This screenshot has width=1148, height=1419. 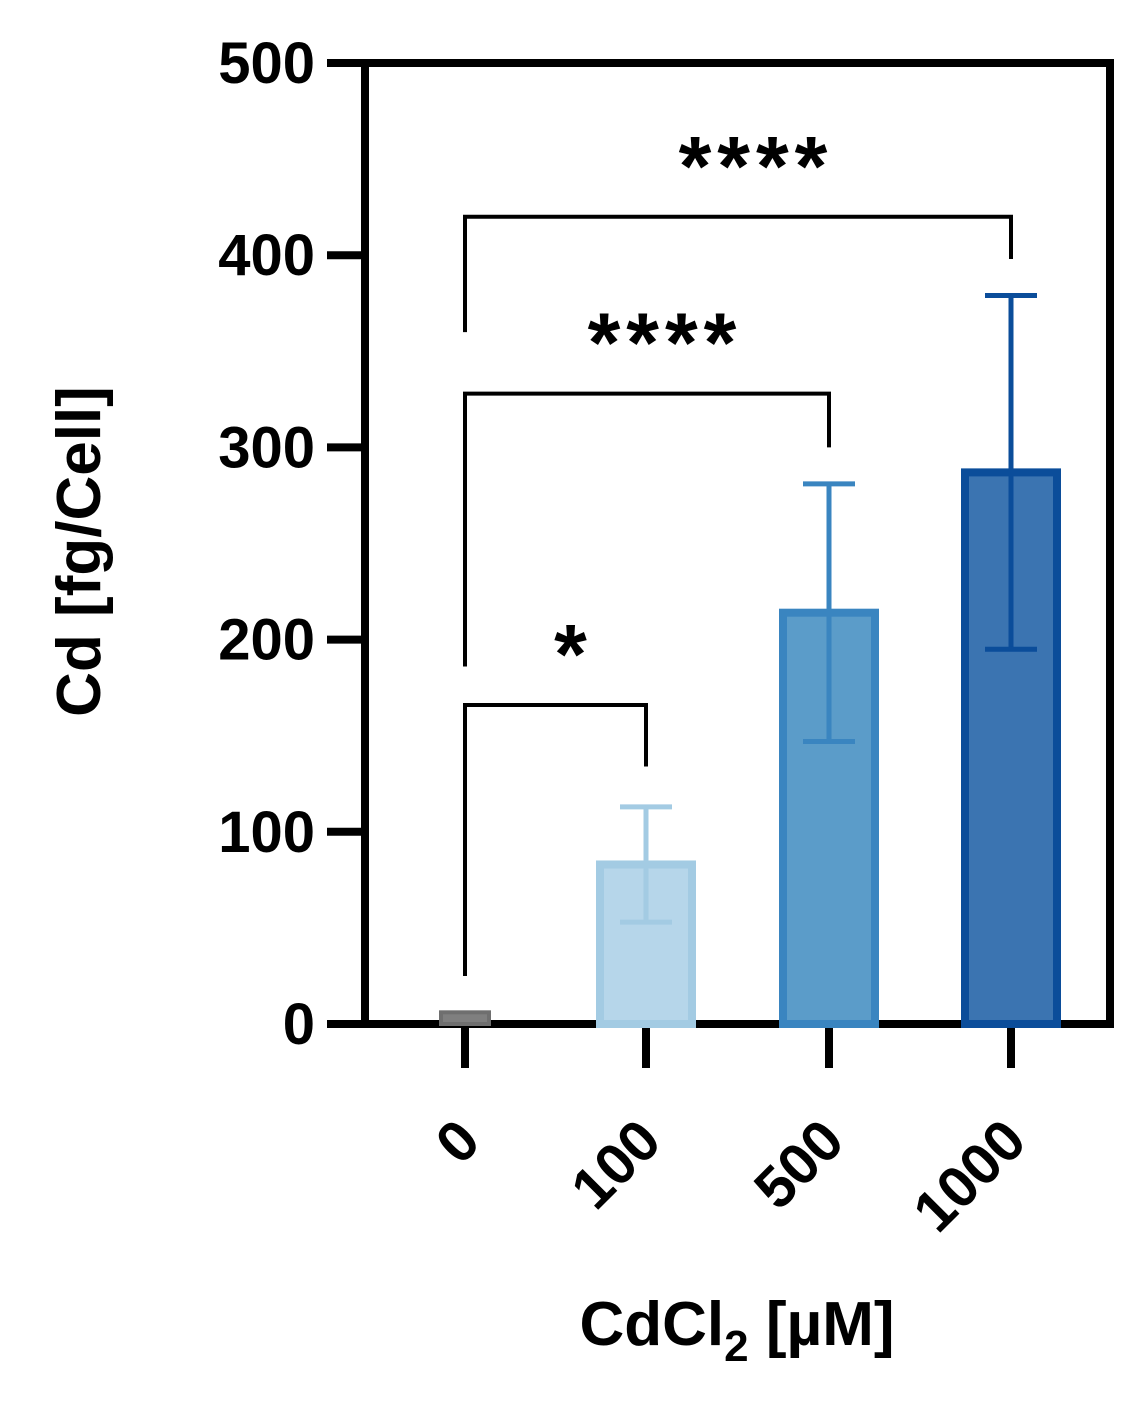 I want to click on y-tick-label-100: 100, so click(x=266, y=832).